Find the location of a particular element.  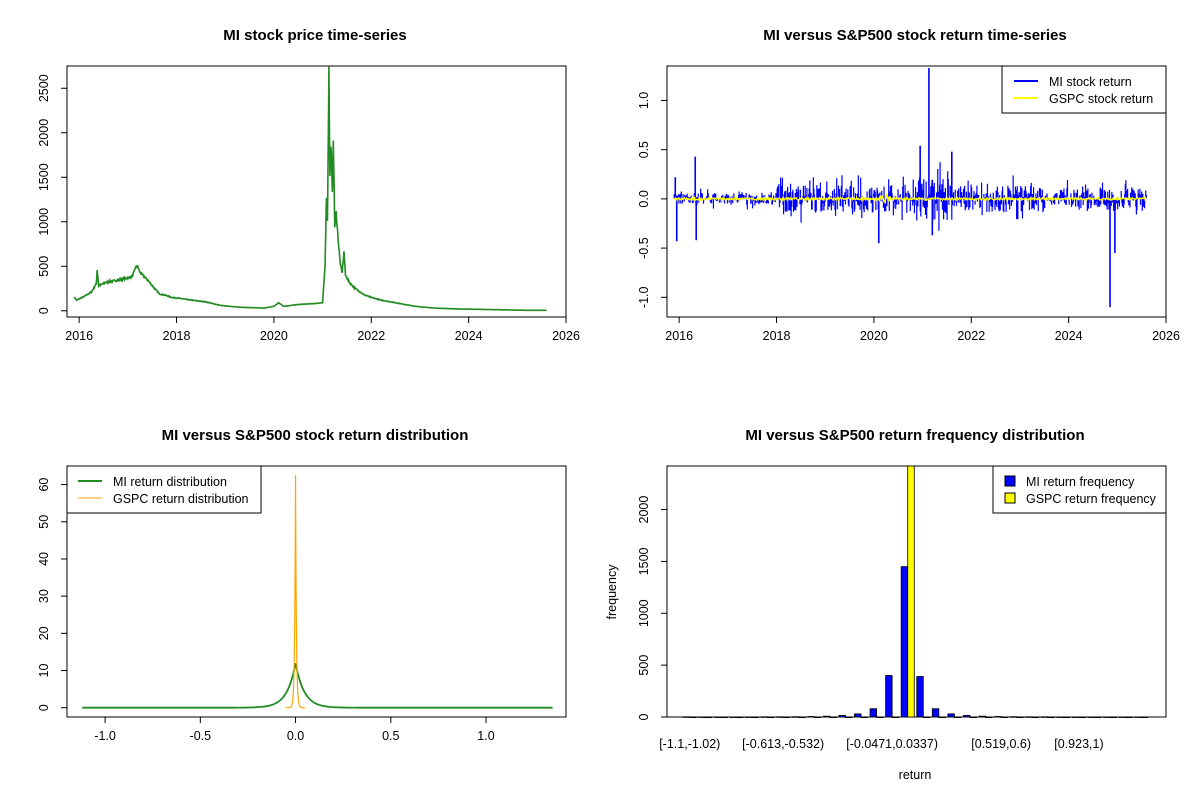

series-price is located at coordinates (310, 189).